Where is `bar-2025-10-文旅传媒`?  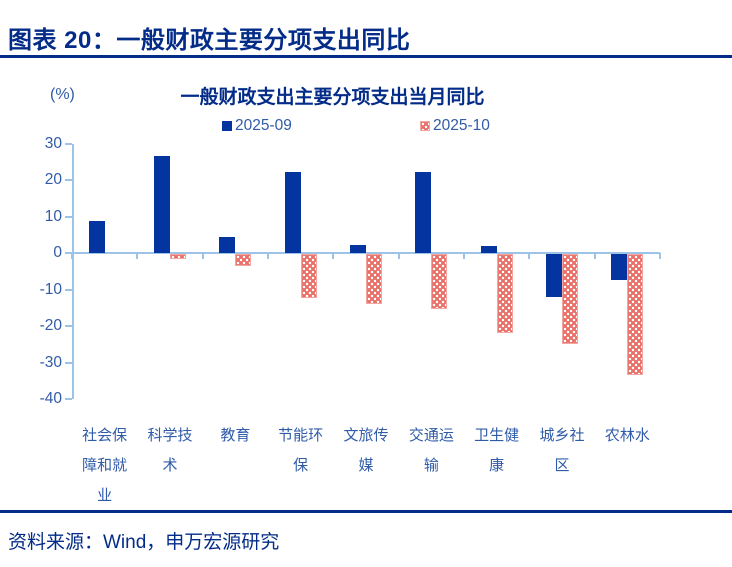
bar-2025-10-文旅传媒 is located at coordinates (374, 279).